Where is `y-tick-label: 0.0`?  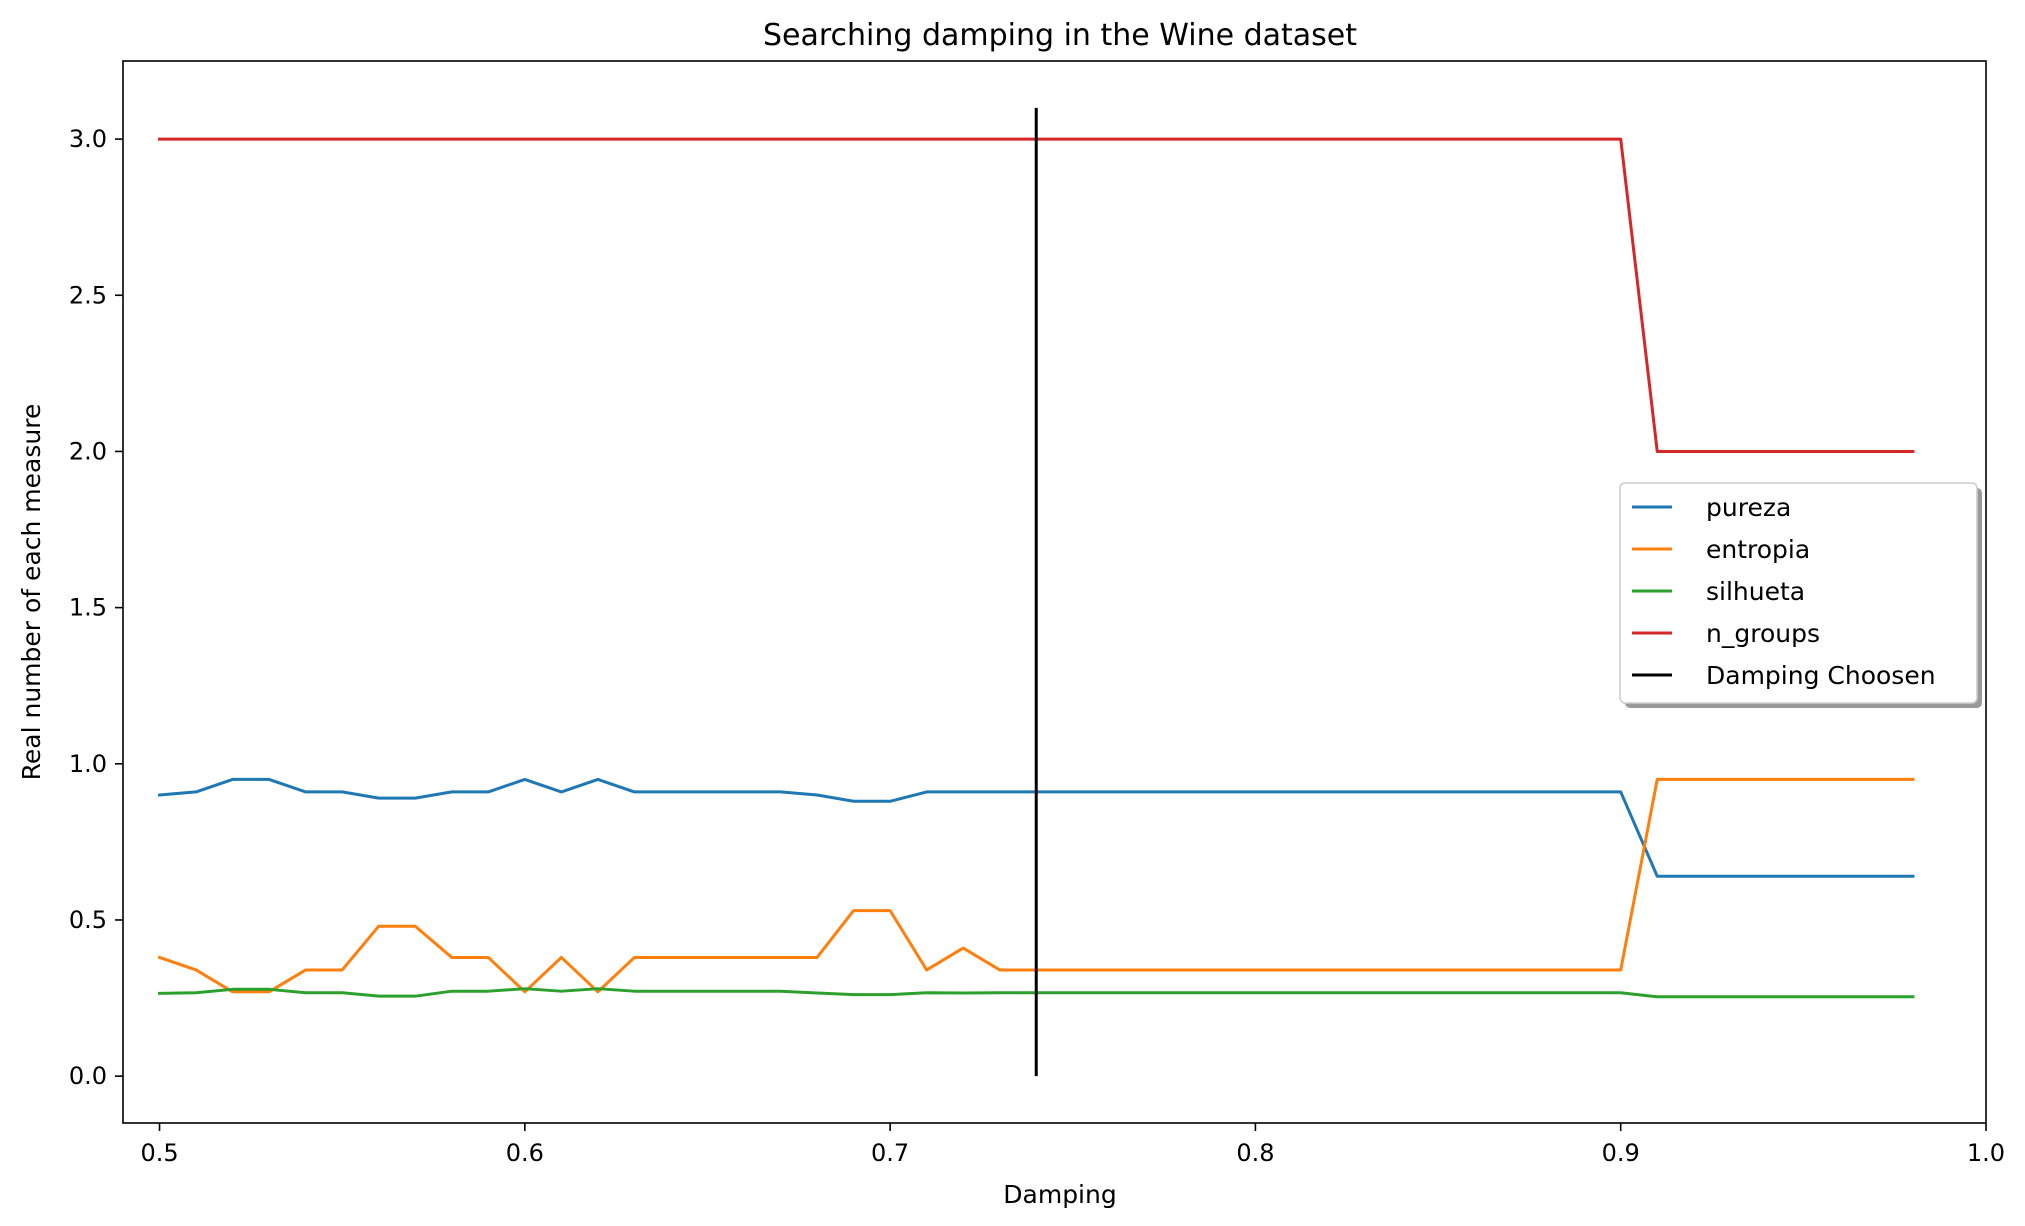
y-tick-label: 0.0 is located at coordinates (88, 1076).